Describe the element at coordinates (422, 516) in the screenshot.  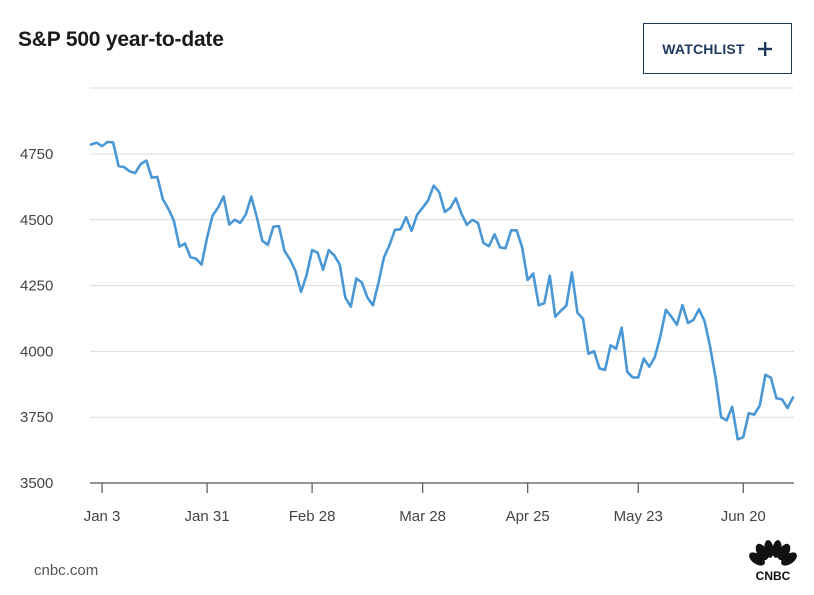
I see `x-tick-label: Mar 28` at that location.